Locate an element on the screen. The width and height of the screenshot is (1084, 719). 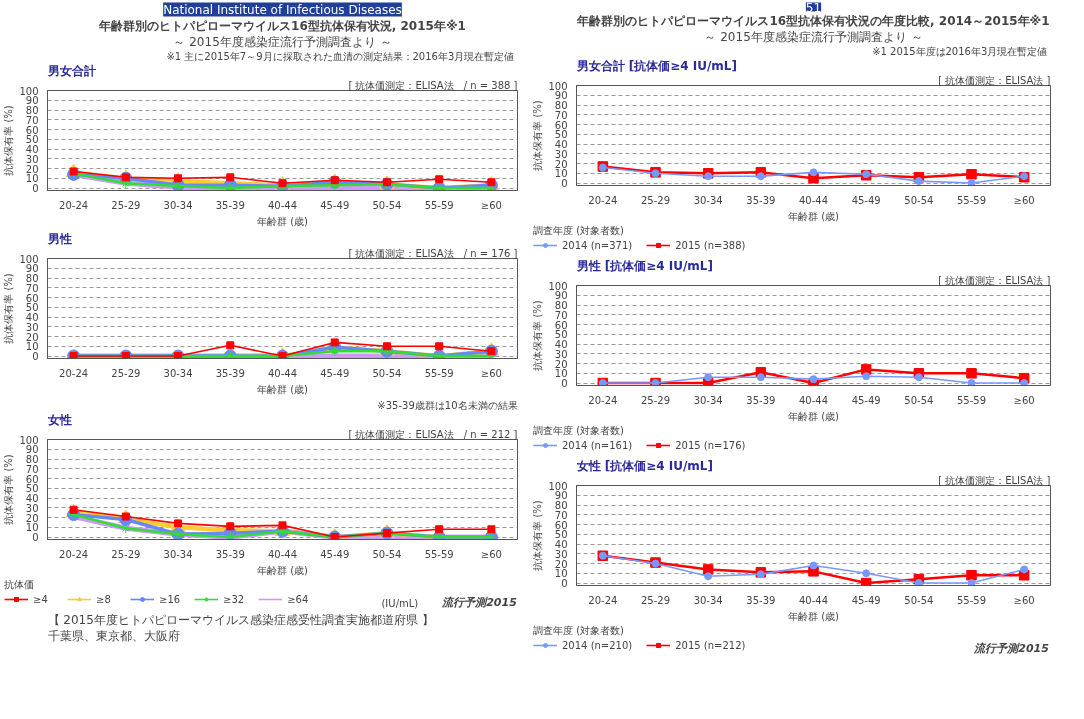
text: 51 is located at coordinates (813, 7).